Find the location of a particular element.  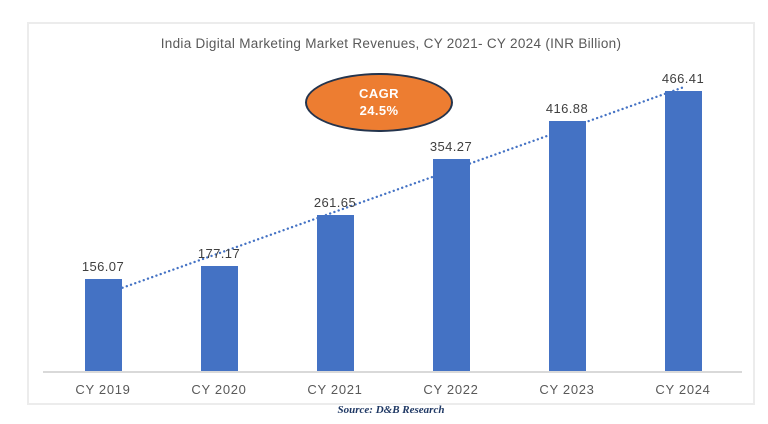

x-axis-label: CY 2021 is located at coordinates (335, 389).